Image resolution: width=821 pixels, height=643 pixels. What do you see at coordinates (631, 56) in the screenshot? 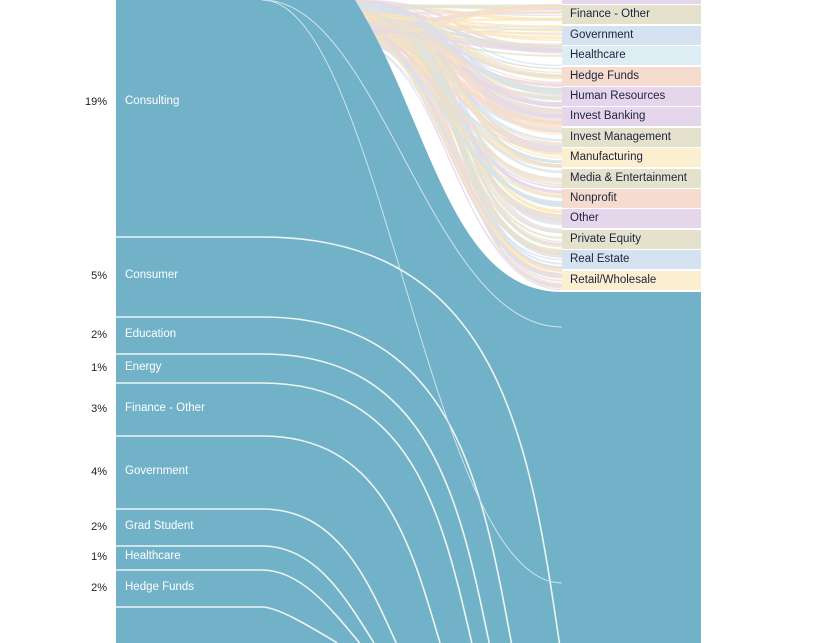
I see `right-node: Healthcare` at bounding box center [631, 56].